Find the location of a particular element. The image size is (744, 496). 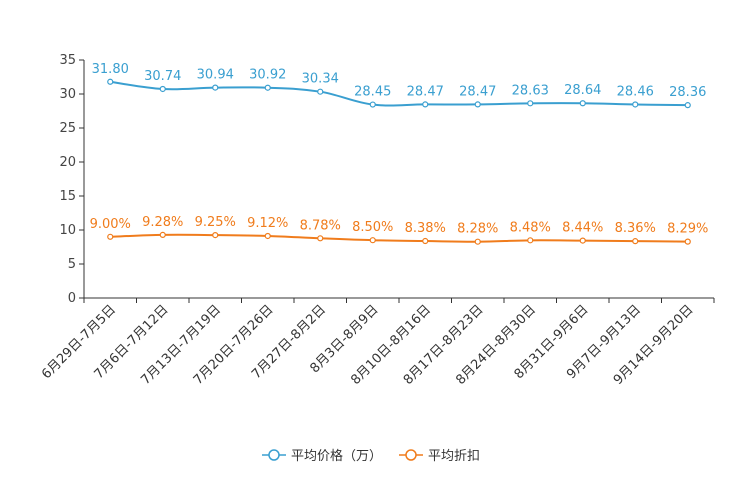

data-label: 28.36 is located at coordinates (687, 92).